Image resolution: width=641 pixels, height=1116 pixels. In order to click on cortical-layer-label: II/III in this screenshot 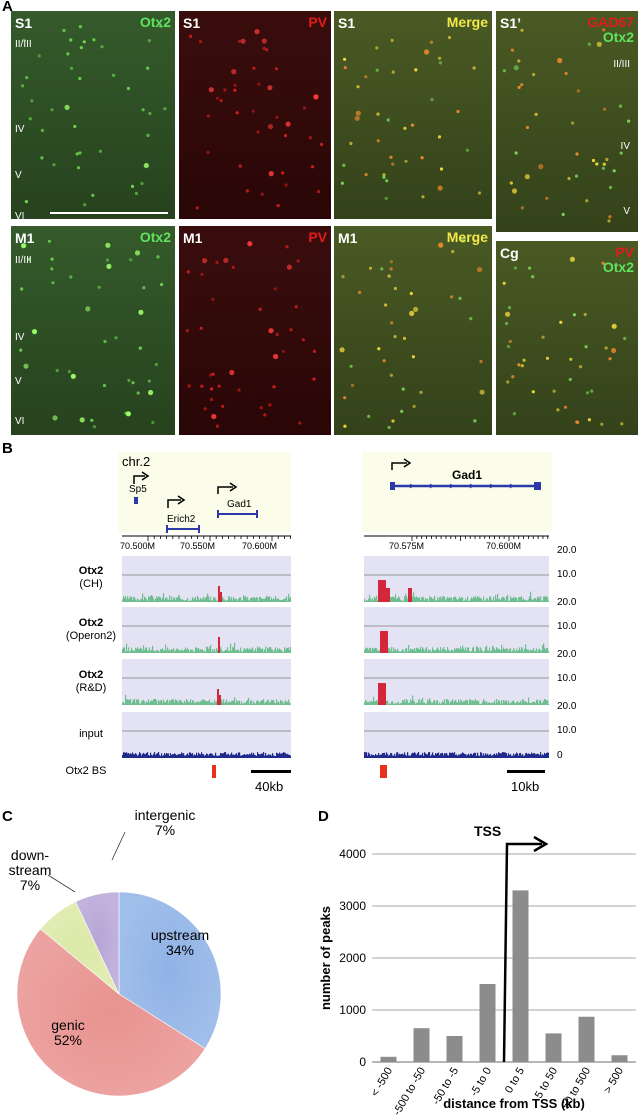, I will do `click(23, 44)`.